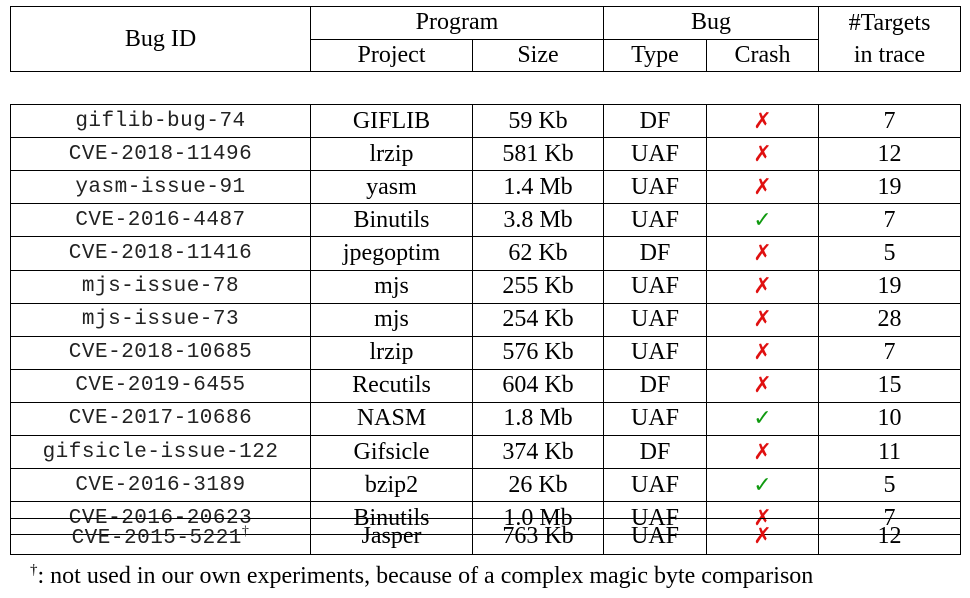  Describe the element at coordinates (160, 319) in the screenshot. I see `bug-id-cell: mjs-issue-73` at that location.